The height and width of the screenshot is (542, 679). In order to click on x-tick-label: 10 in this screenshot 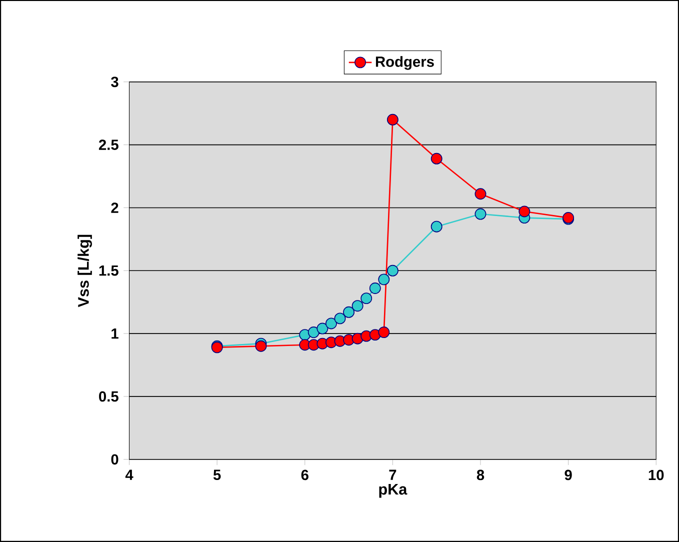, I will do `click(656, 475)`.